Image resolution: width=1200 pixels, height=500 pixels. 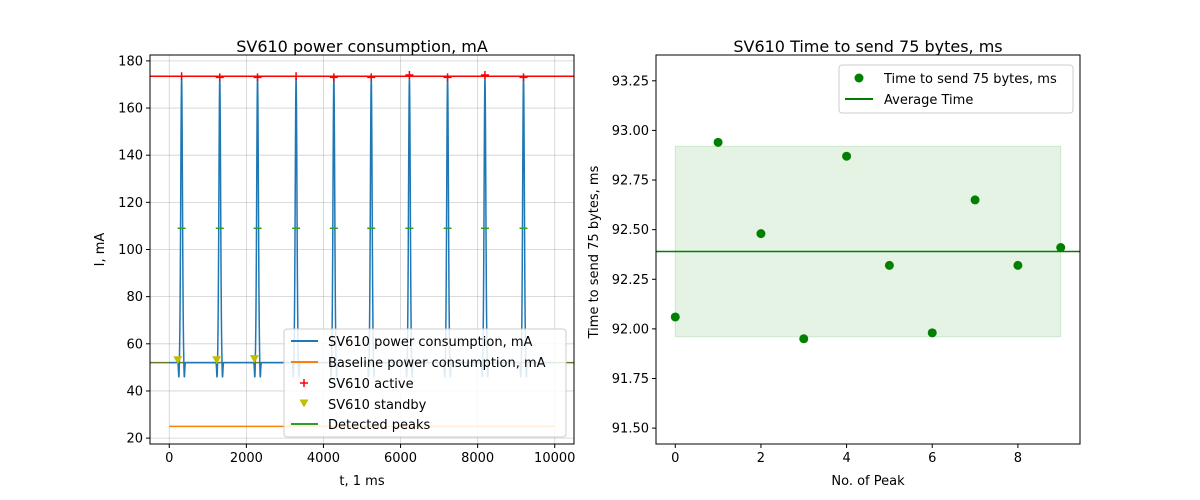 What do you see at coordinates (932, 458) in the screenshot?
I see `chart2-x-tick-label: 6` at bounding box center [932, 458].